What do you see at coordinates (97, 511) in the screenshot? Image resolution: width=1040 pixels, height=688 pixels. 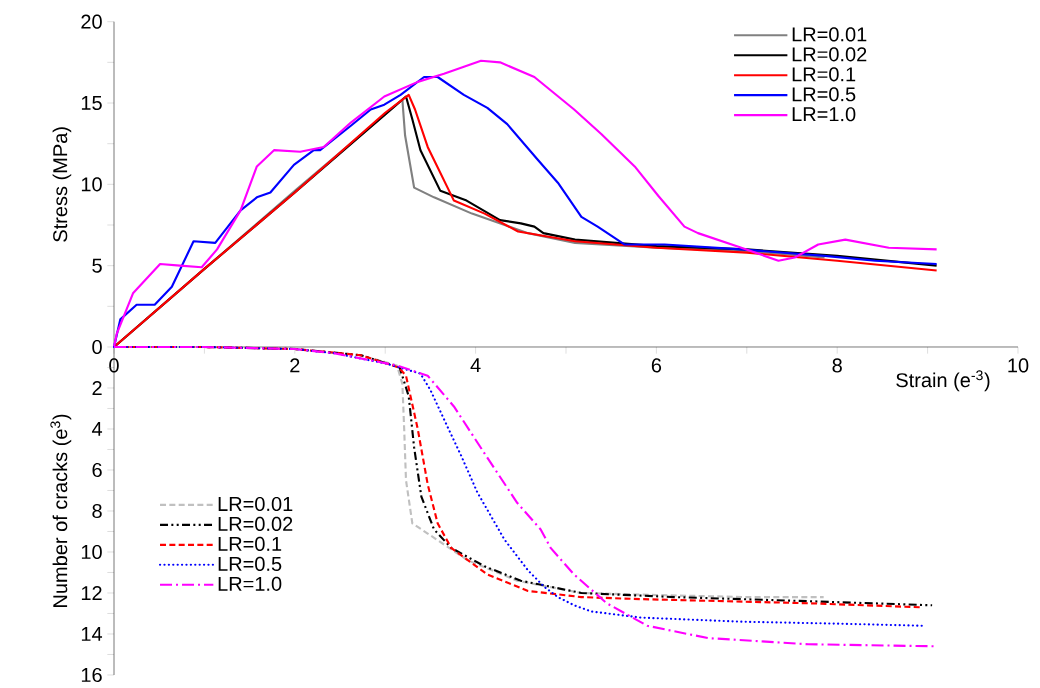 I see `y-tick-label: 8` at bounding box center [97, 511].